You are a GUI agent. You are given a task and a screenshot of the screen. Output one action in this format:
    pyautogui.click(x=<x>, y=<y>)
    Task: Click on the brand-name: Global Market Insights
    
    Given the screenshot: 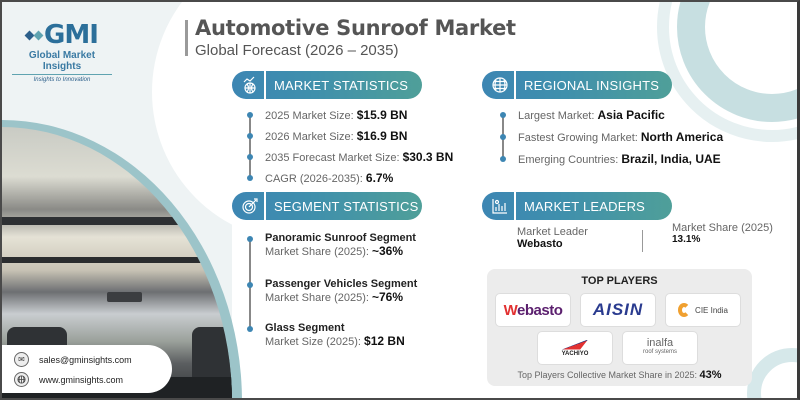 What is the action you would take?
    pyautogui.click(x=62, y=62)
    